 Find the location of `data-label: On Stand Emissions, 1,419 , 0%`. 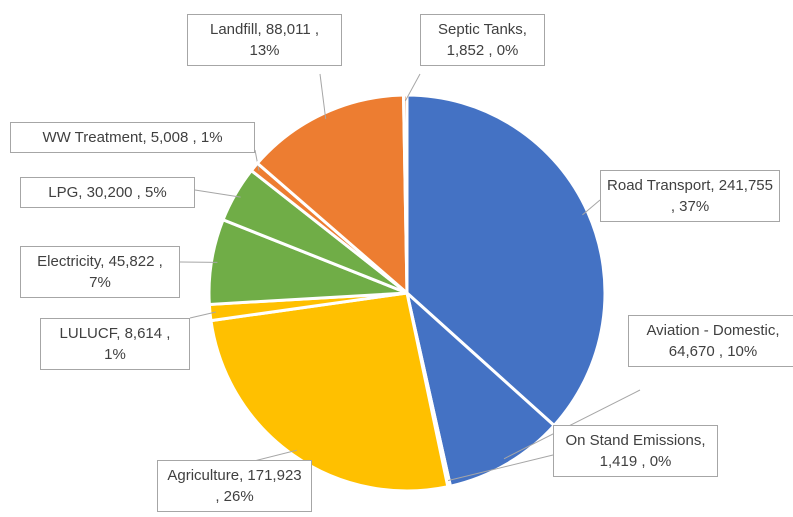

data-label: On Stand Emissions, 1,419 , 0% is located at coordinates (635, 451).